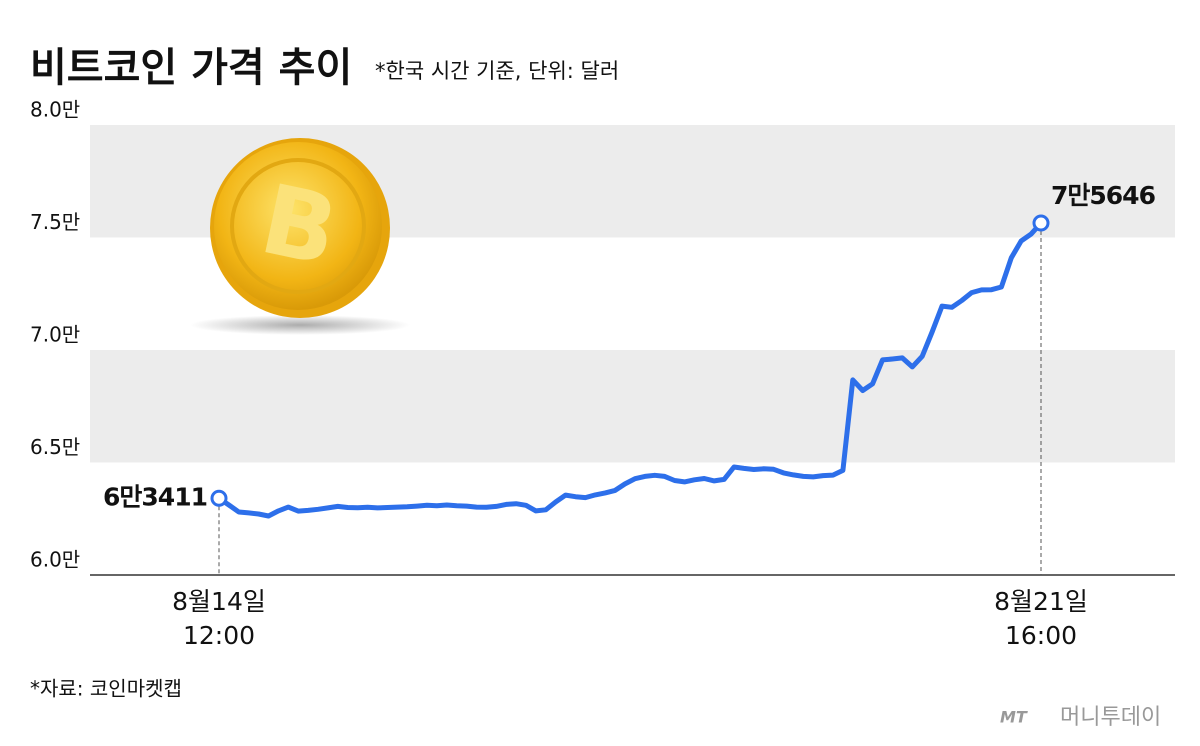  I want to click on x-tick-label: 8월21일 16:00, so click(1041, 618).